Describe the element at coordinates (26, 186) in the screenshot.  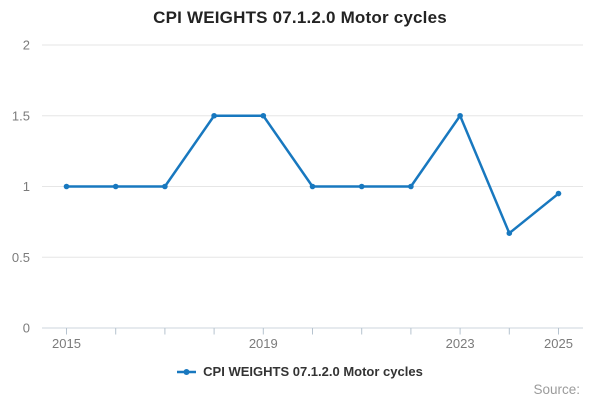
I see `y-axis-tick-label: 1` at that location.